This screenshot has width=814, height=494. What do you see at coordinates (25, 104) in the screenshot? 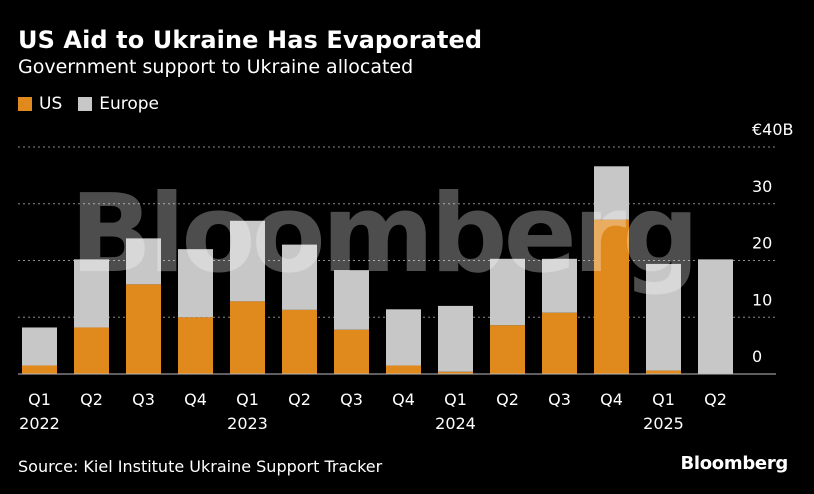
I see `legend-swatch-us` at bounding box center [25, 104].